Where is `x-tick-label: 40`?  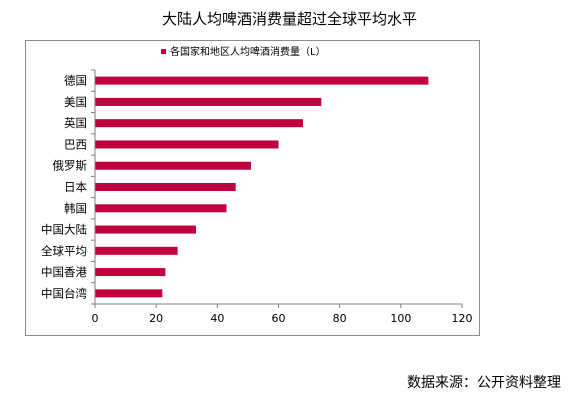
x-tick-label: 40 is located at coordinates (217, 318).